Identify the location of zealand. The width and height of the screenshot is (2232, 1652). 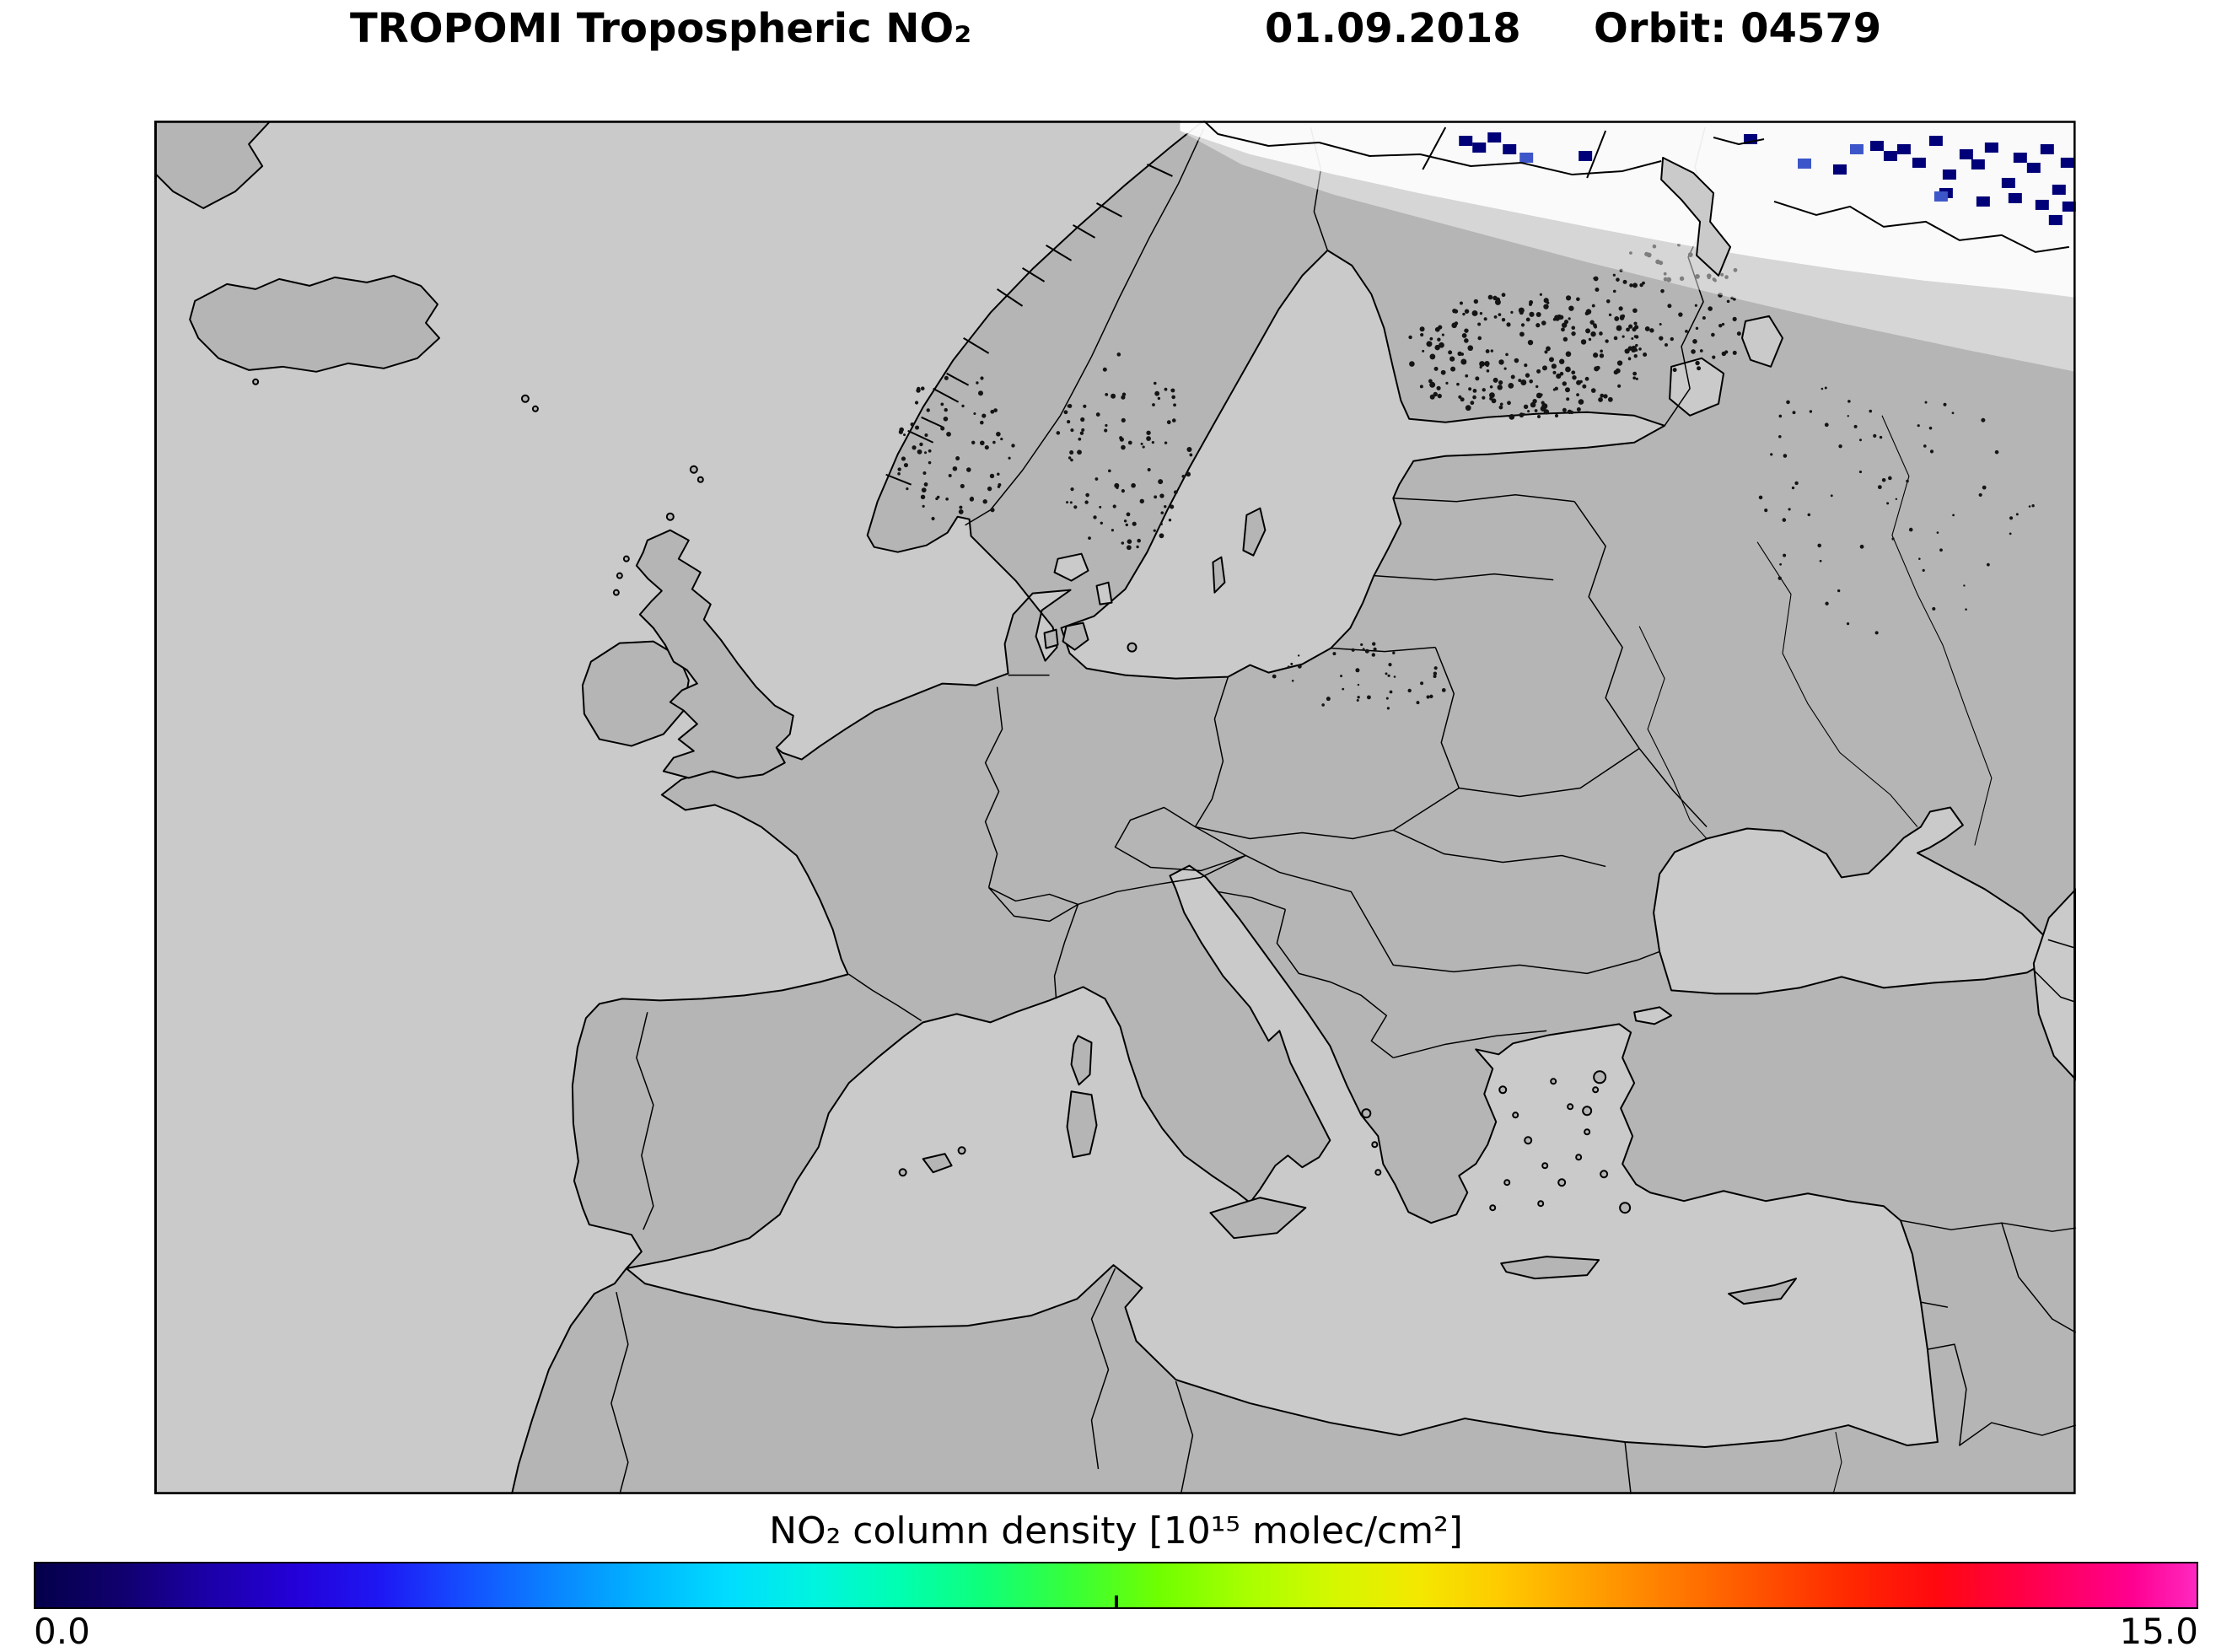
(1075, 637).